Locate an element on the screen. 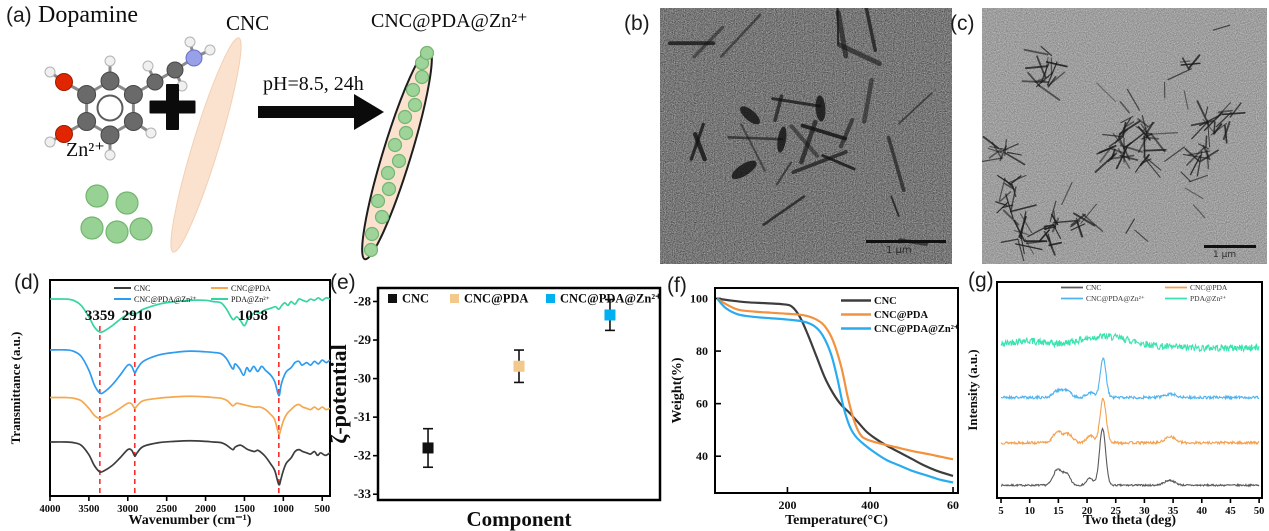 This screenshot has height=531, width=1269. svg-text: 10 is located at coordinates (1029, 511).